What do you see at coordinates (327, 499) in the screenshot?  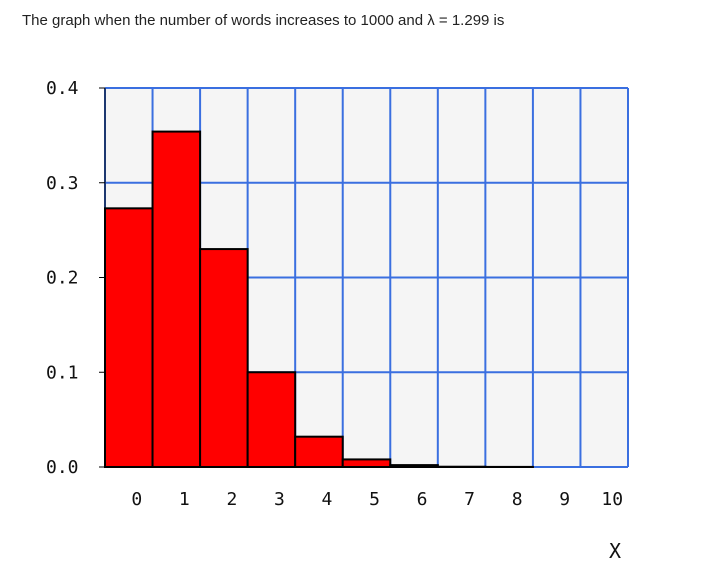 I see `x-tick-label: 4` at bounding box center [327, 499].